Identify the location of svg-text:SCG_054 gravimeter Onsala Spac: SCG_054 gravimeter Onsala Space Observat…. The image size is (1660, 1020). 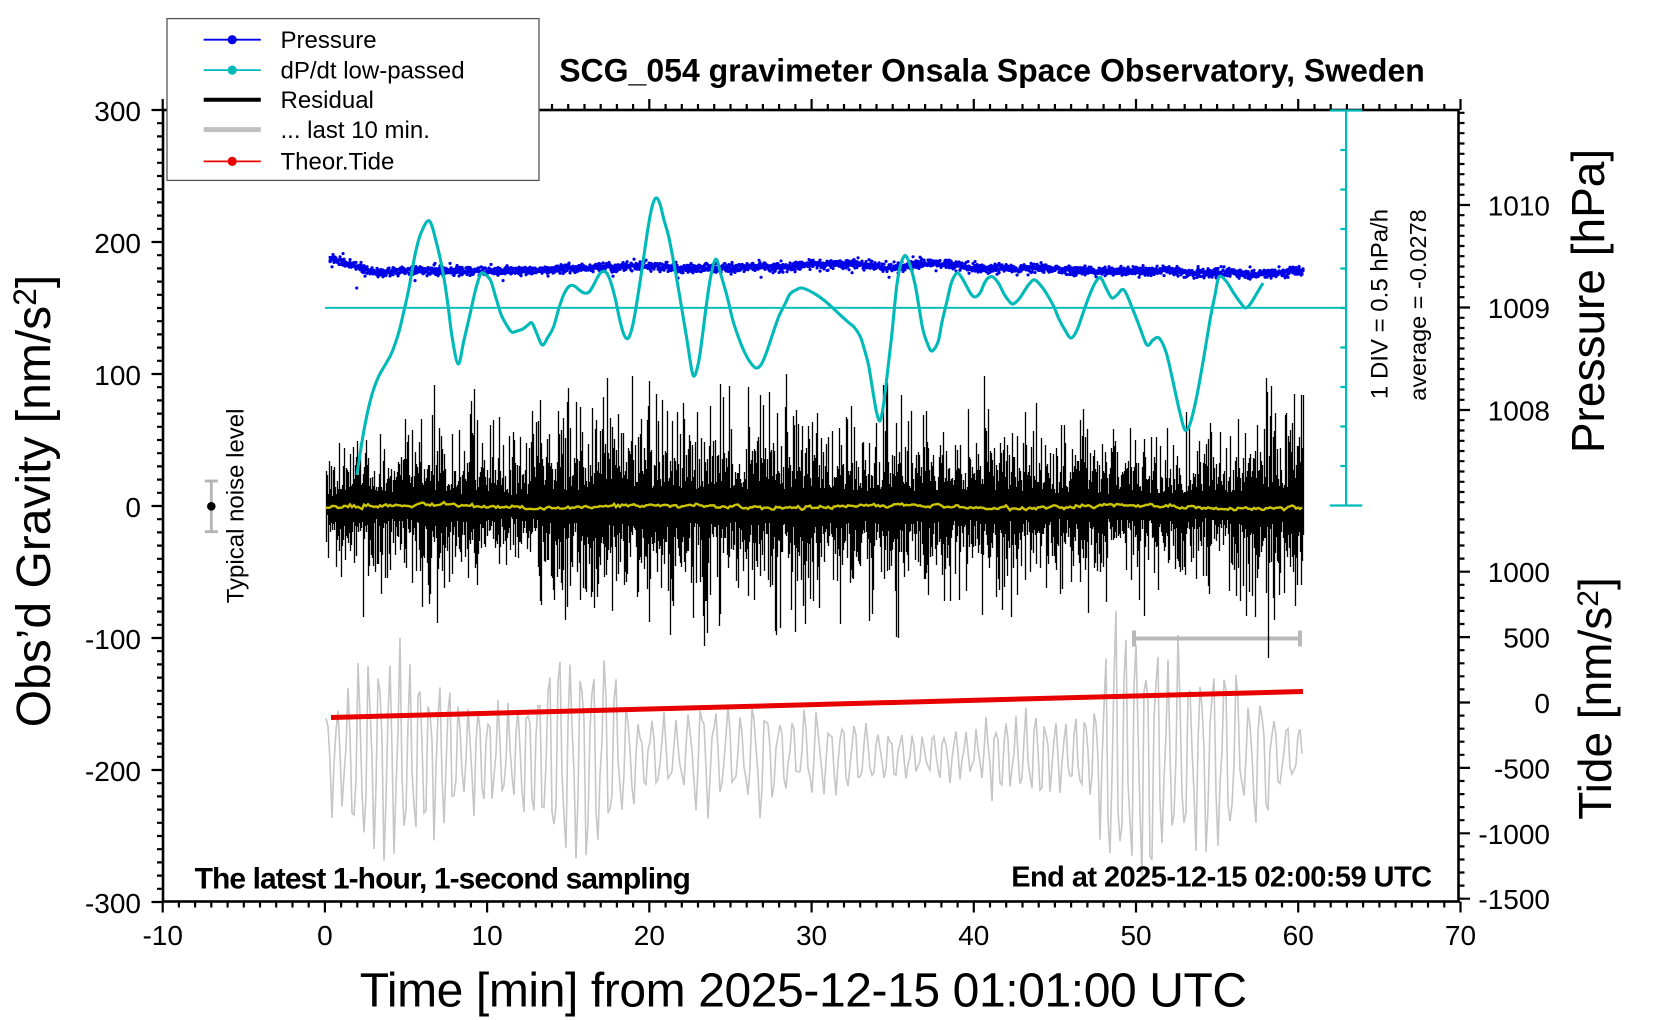
(992, 71).